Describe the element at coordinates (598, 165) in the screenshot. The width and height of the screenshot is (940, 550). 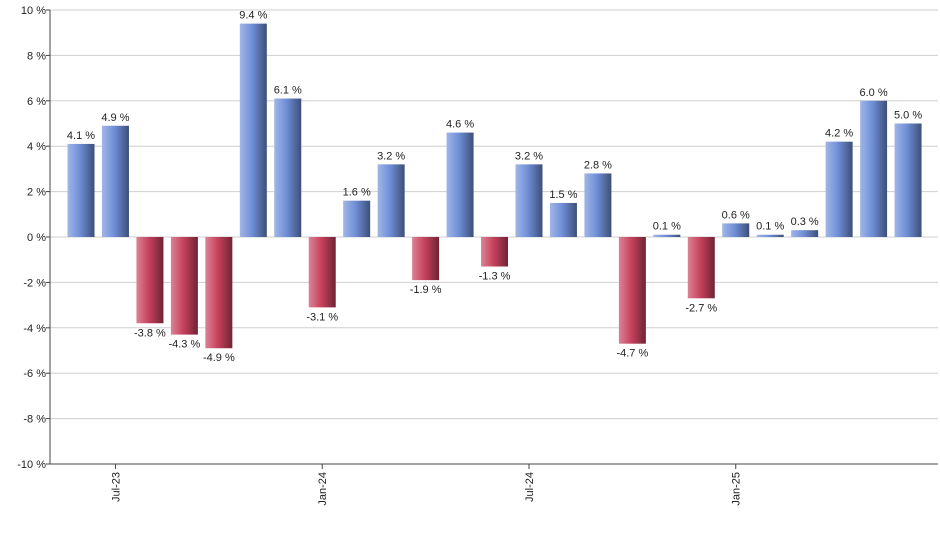
I see `value-label: 2.8 %` at that location.